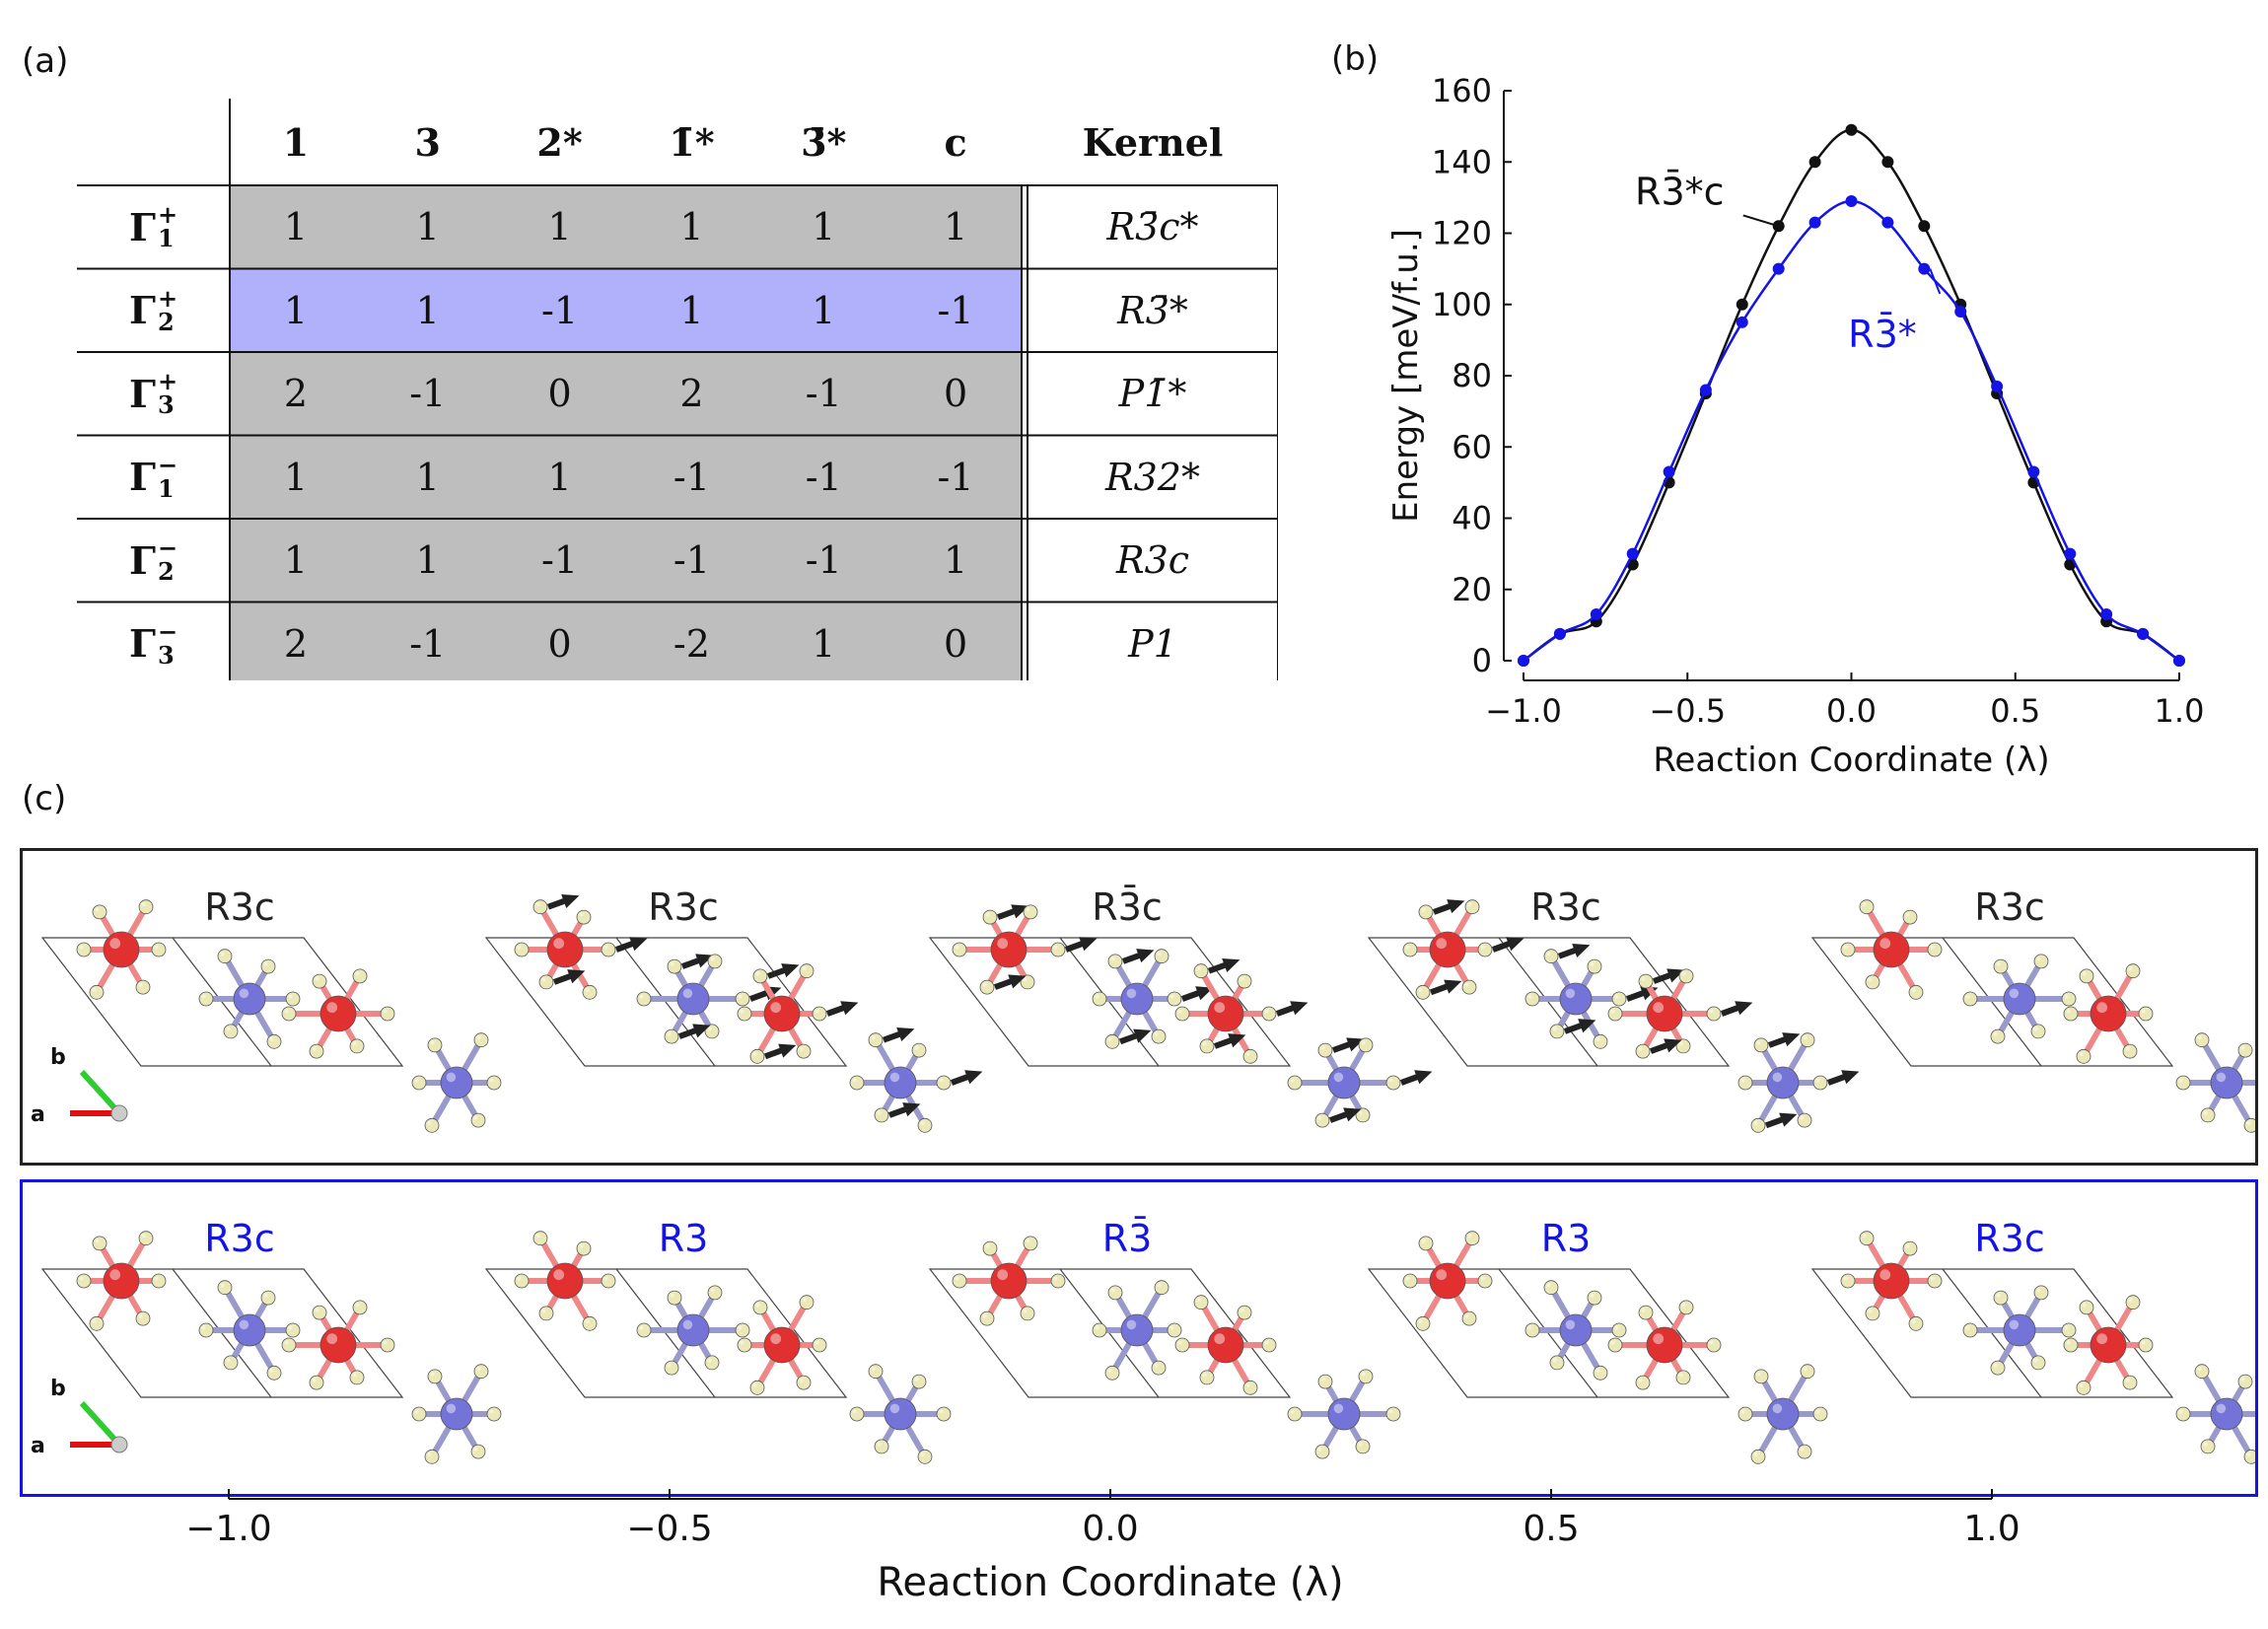 The width and height of the screenshot is (2268, 1629). What do you see at coordinates (1687, 711) in the screenshot?
I see `x-tick-label: −0.5` at bounding box center [1687, 711].